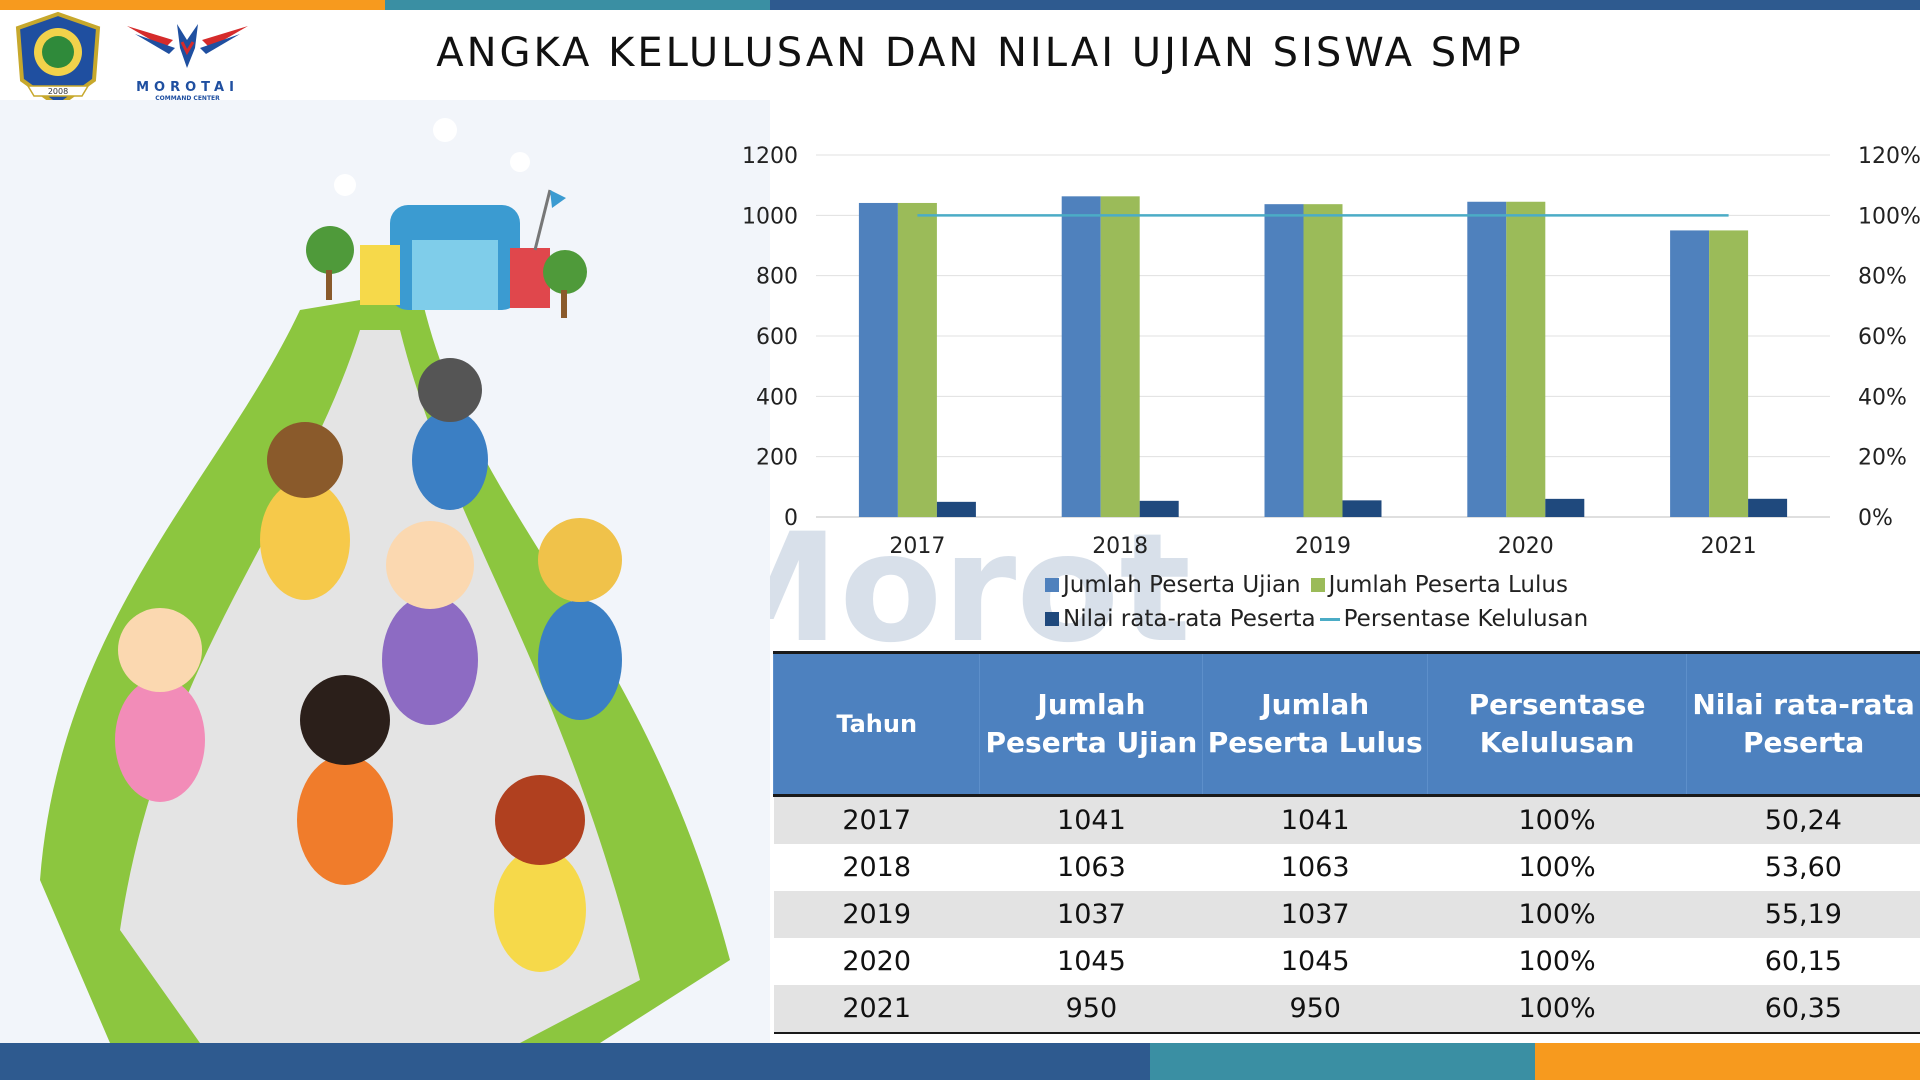  Describe the element at coordinates (1448, 585) in the screenshot. I see `legend-label: Jumlah Peserta Lulus` at that location.